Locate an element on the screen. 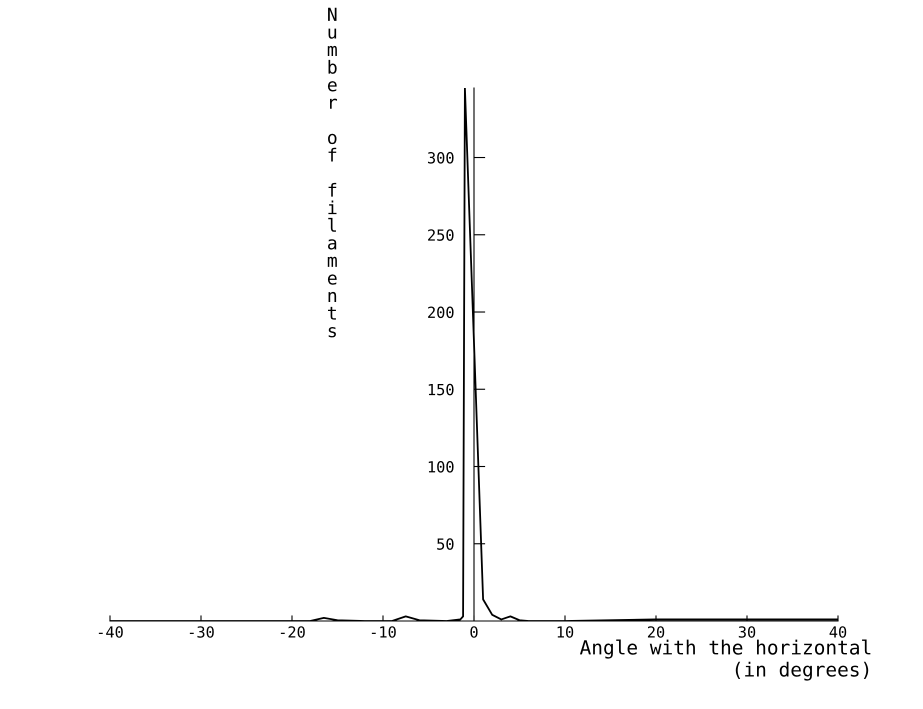 The image size is (923, 709). text: Number of filaments is located at coordinates (333, 173).